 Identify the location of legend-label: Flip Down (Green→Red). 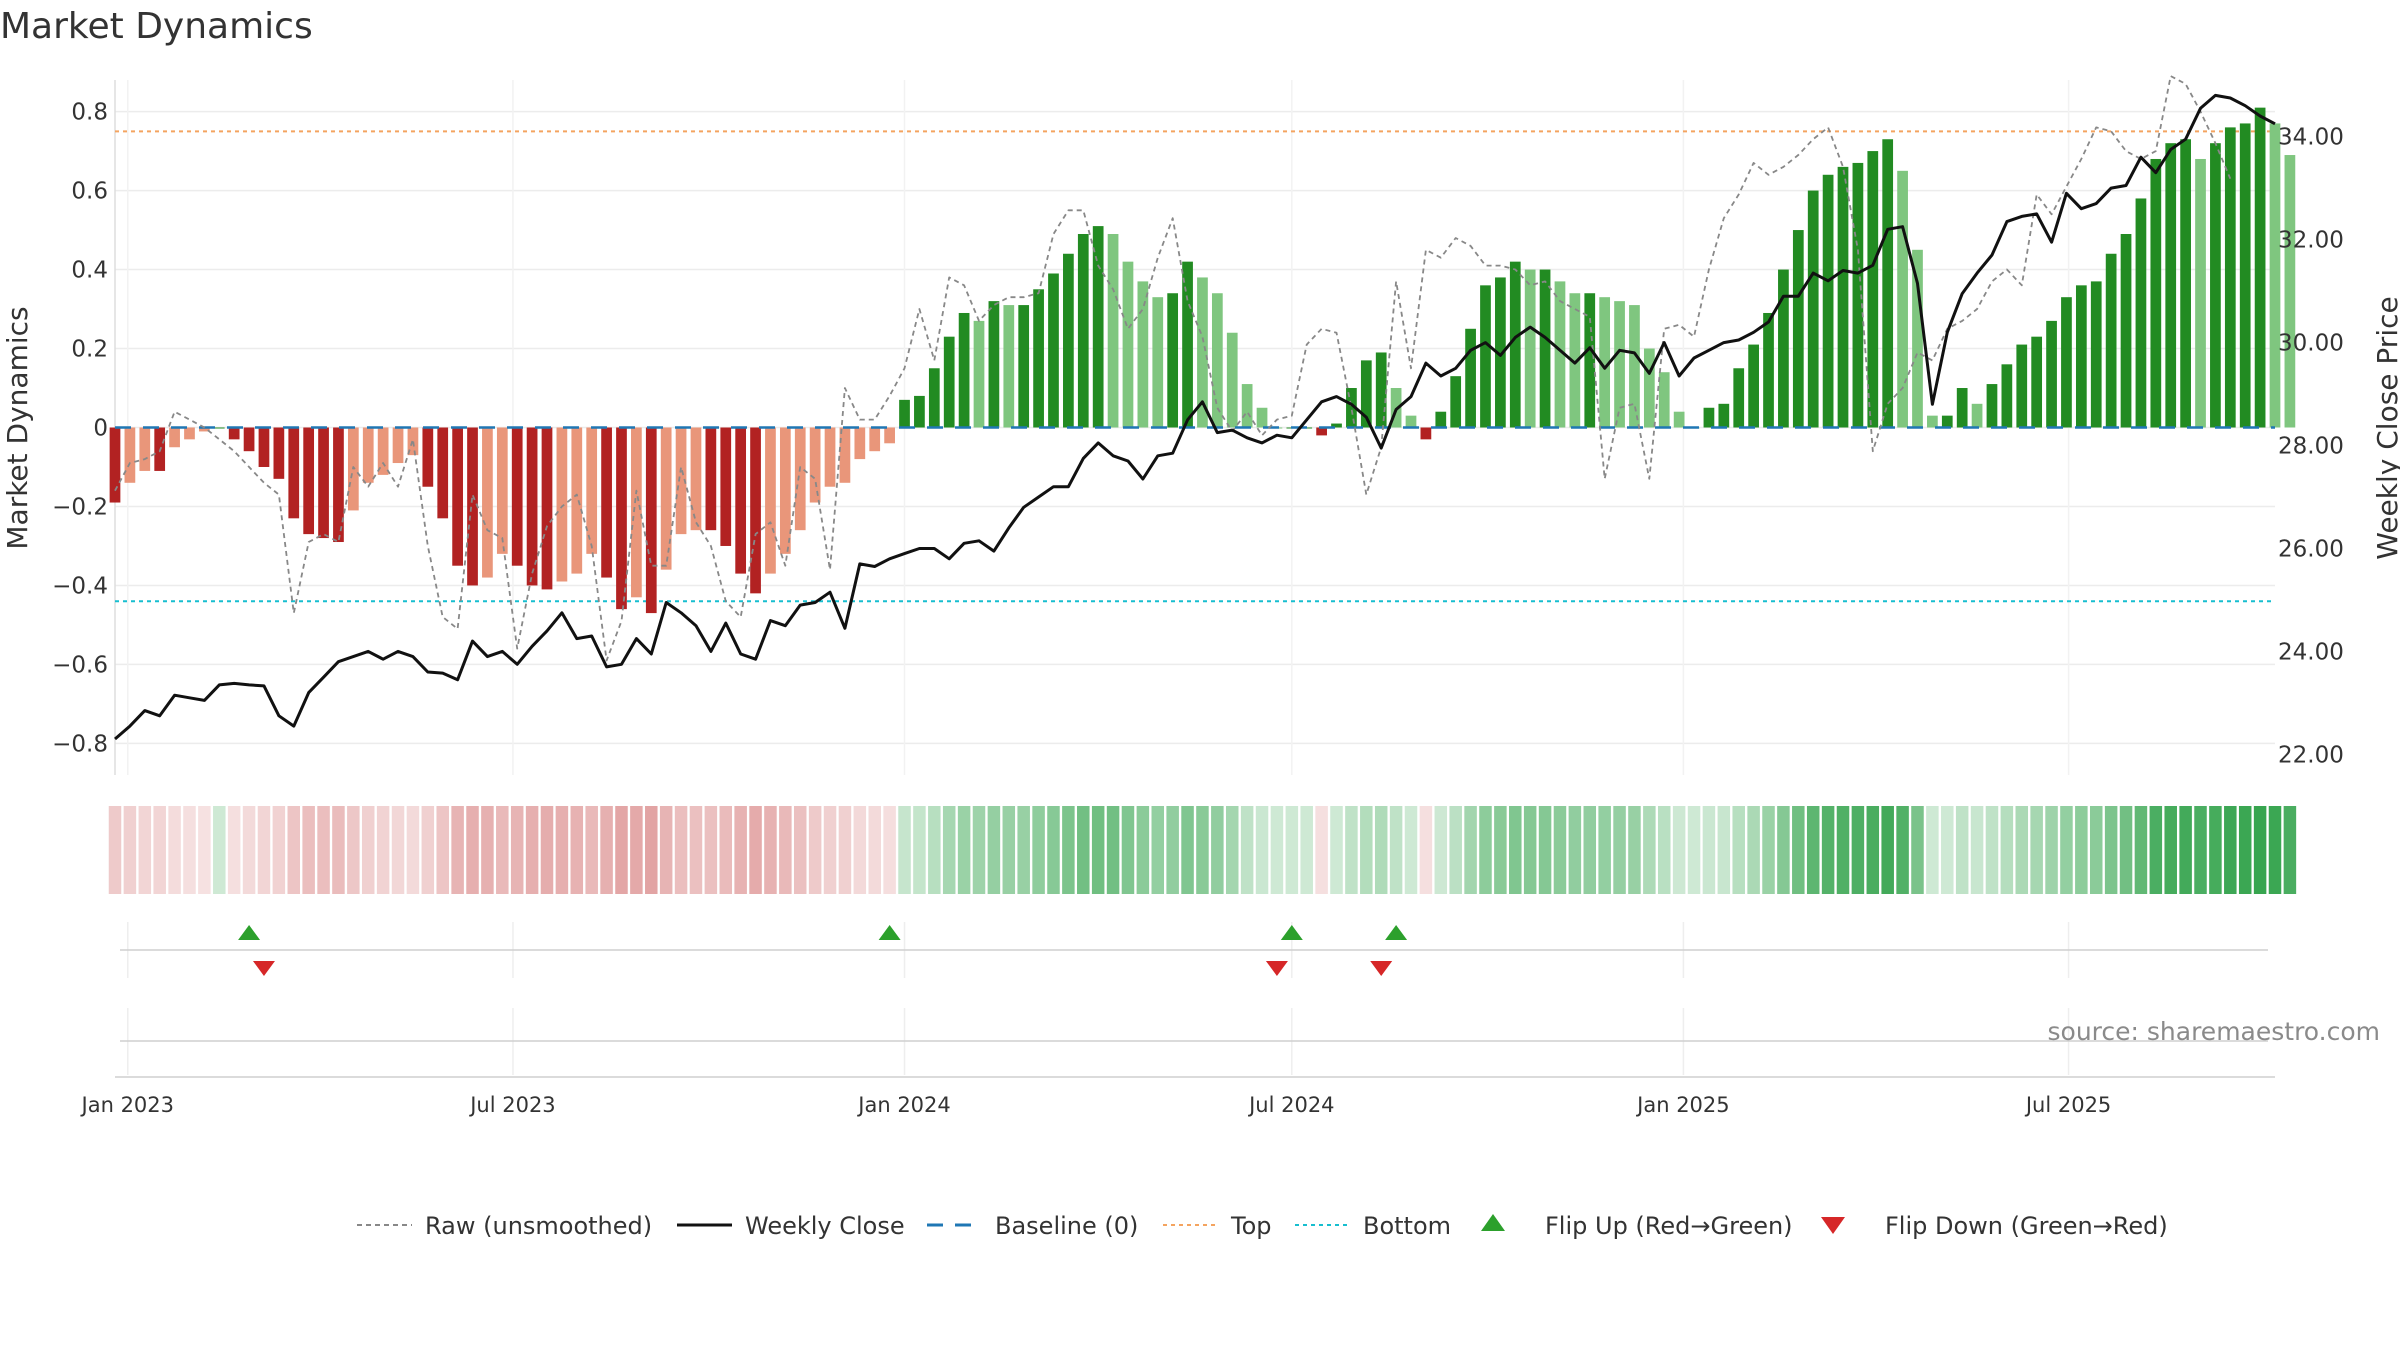
(2026, 1226).